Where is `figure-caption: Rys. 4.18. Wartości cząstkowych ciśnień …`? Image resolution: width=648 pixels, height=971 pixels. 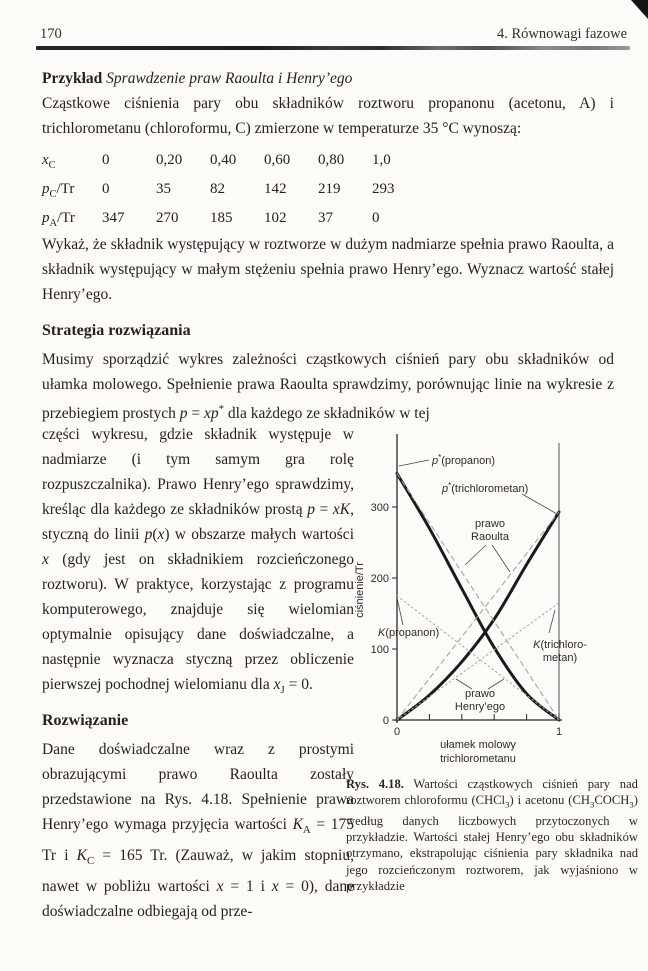 figure-caption: Rys. 4.18. Wartości cząstkowych ciśnień … is located at coordinates (492, 835).